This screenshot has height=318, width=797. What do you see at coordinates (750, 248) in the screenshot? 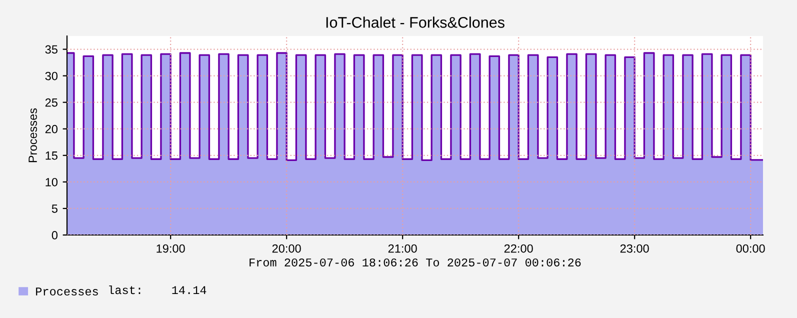
I see `x-tick-label: 00:00` at bounding box center [750, 248].